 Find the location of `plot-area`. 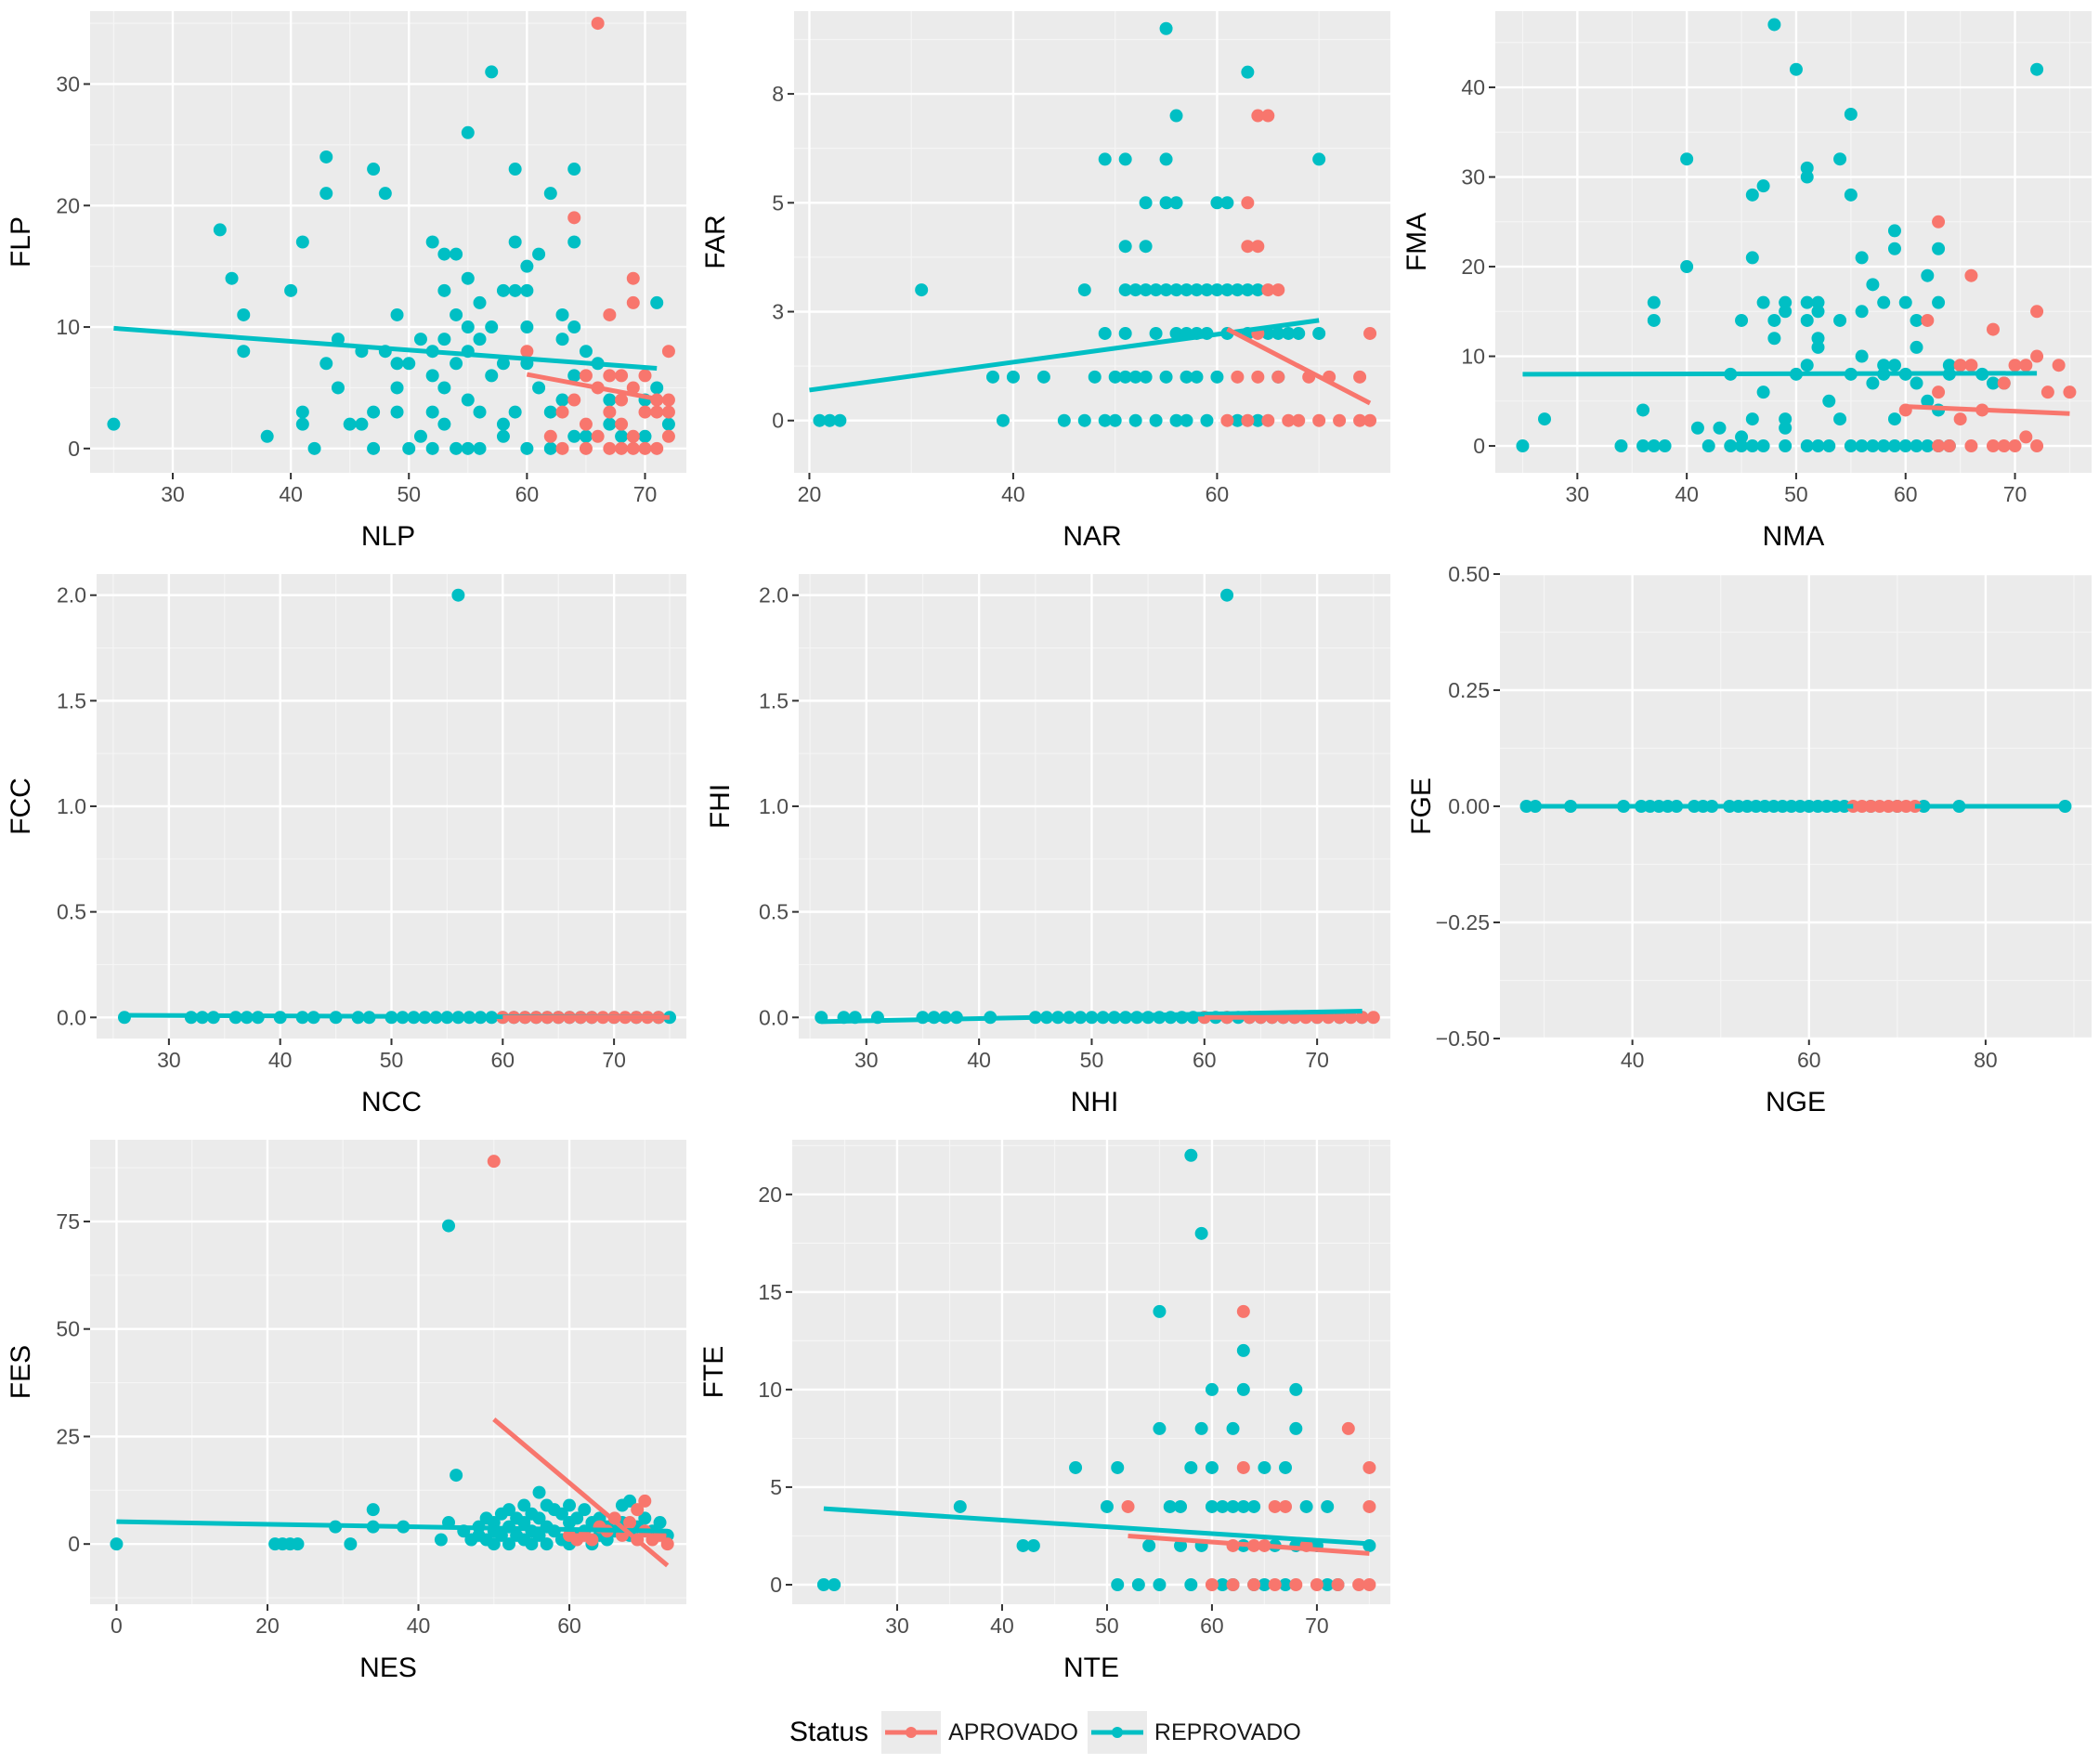

plot-area is located at coordinates (1795, 806).